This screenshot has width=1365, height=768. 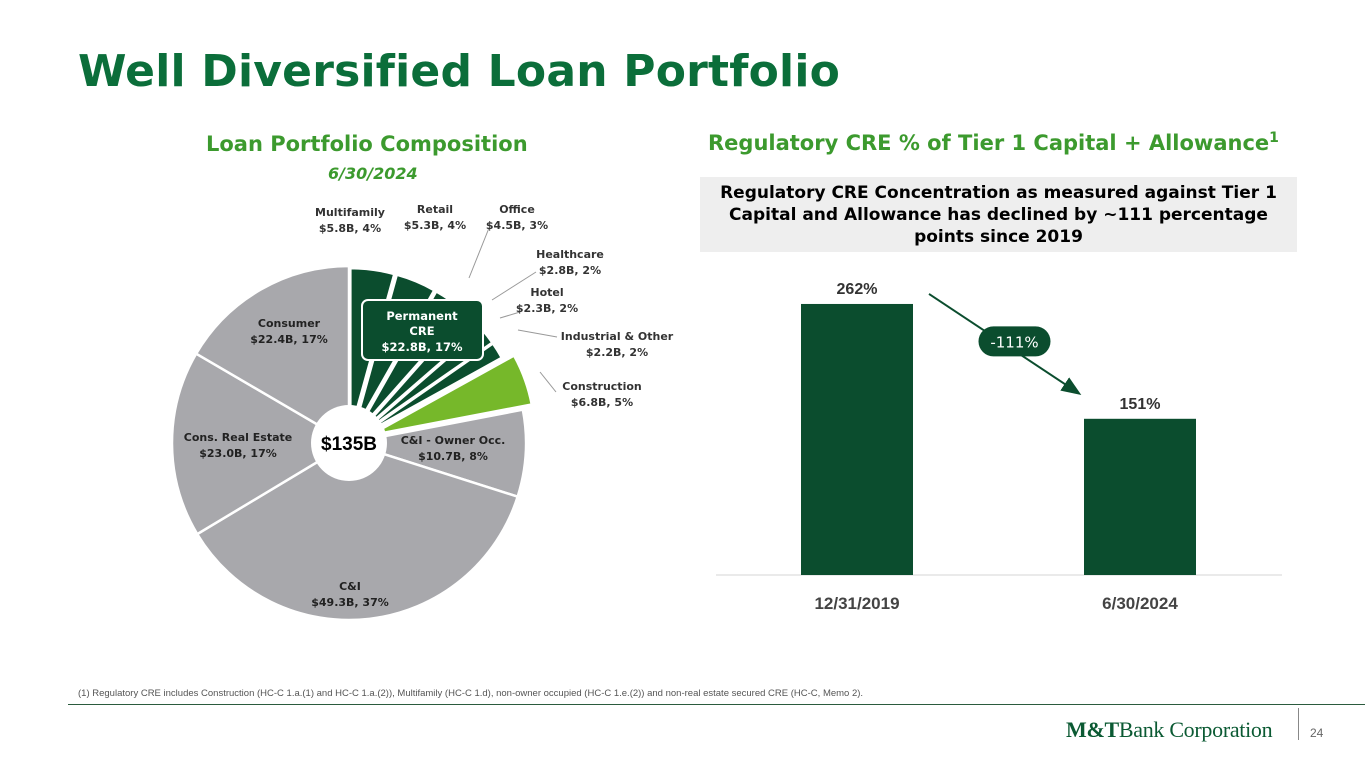 What do you see at coordinates (856, 603) in the screenshot?
I see `bar-category-label-12-31-2019: 12/31/2019` at bounding box center [856, 603].